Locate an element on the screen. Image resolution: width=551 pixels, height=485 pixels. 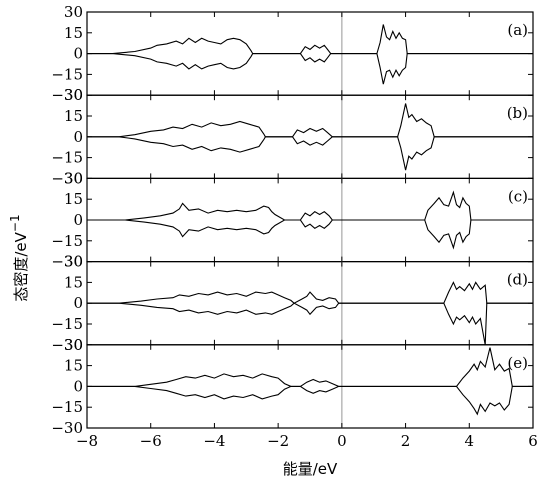
x-axis: −8 −6 −4 −2 0 2 4 6 is located at coordinates (307, 441).